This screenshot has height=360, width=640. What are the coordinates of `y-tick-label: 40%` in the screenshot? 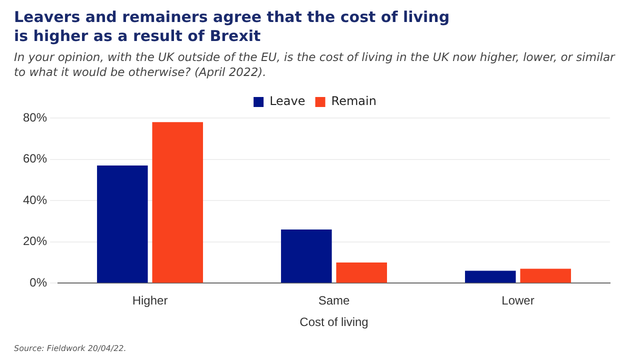 It's located at (35, 199).